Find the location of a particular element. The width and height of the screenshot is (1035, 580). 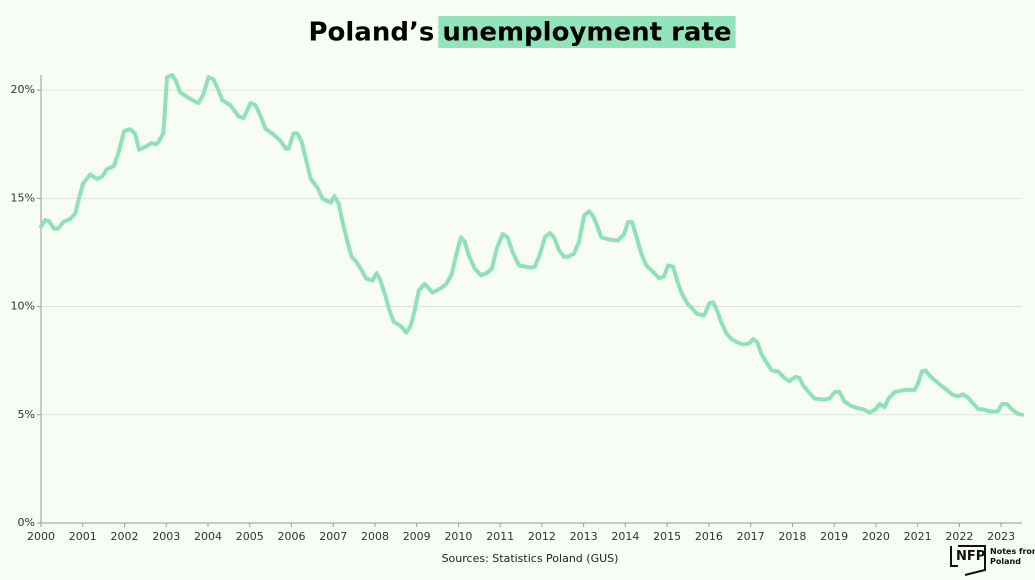

title-group: Poland’s unemployment rate is located at coordinates (522, 32).